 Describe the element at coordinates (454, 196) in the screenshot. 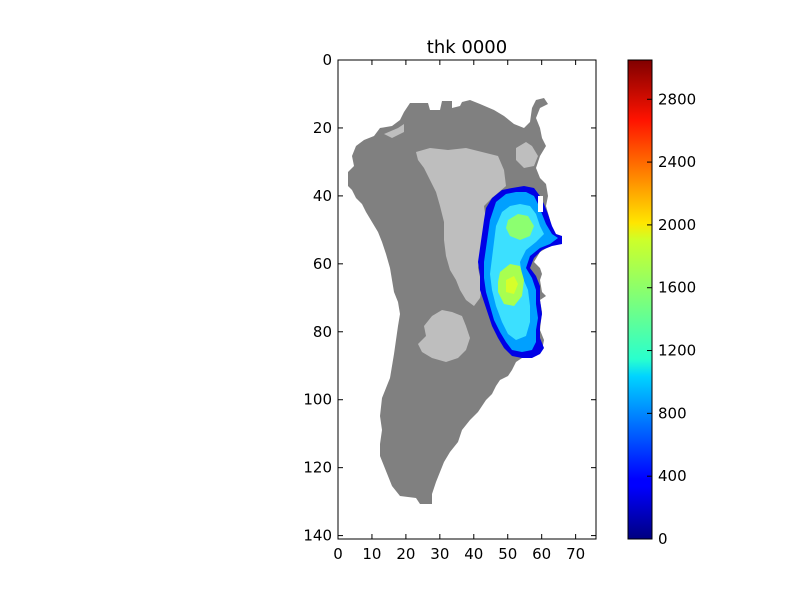

I see `y-tick: 40` at that location.